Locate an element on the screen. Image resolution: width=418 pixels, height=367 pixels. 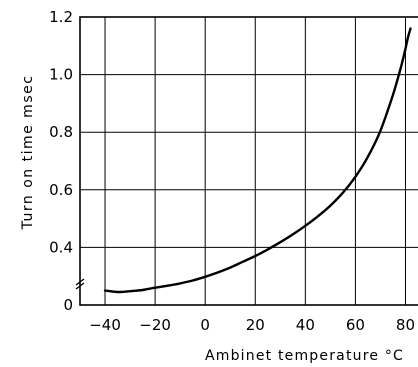
x-tick-labels: −40 −20 0 20 40 60 80 is located at coordinates (252, 325).